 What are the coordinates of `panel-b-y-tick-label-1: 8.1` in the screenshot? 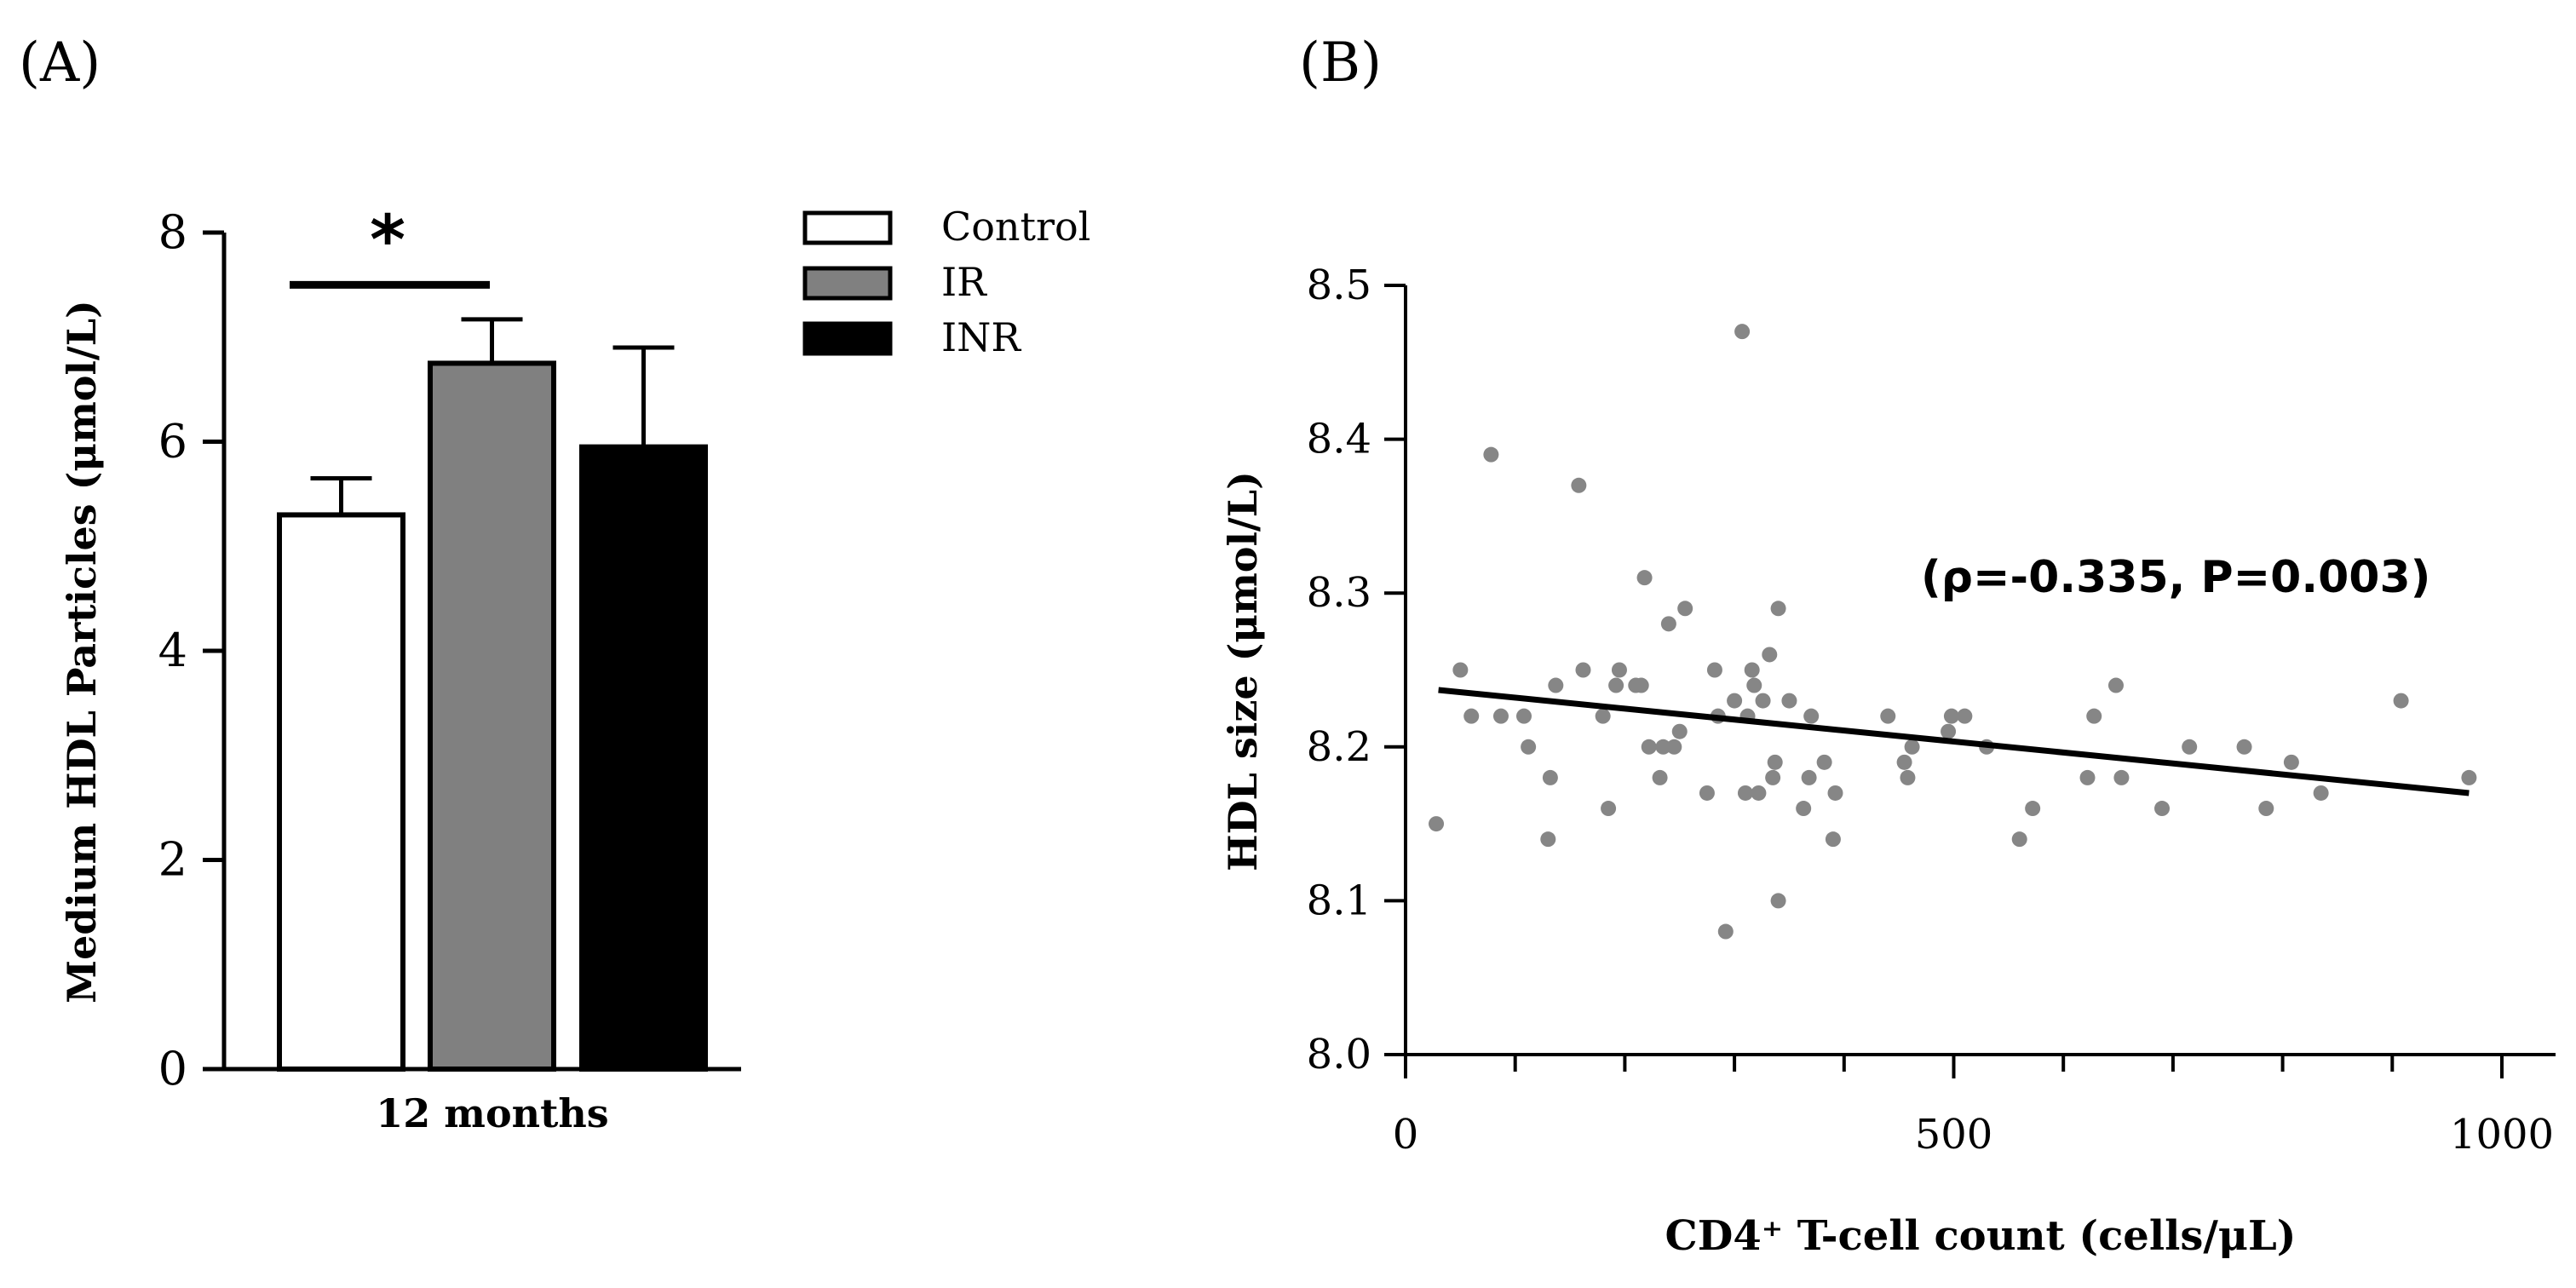 It's located at (1339, 901).